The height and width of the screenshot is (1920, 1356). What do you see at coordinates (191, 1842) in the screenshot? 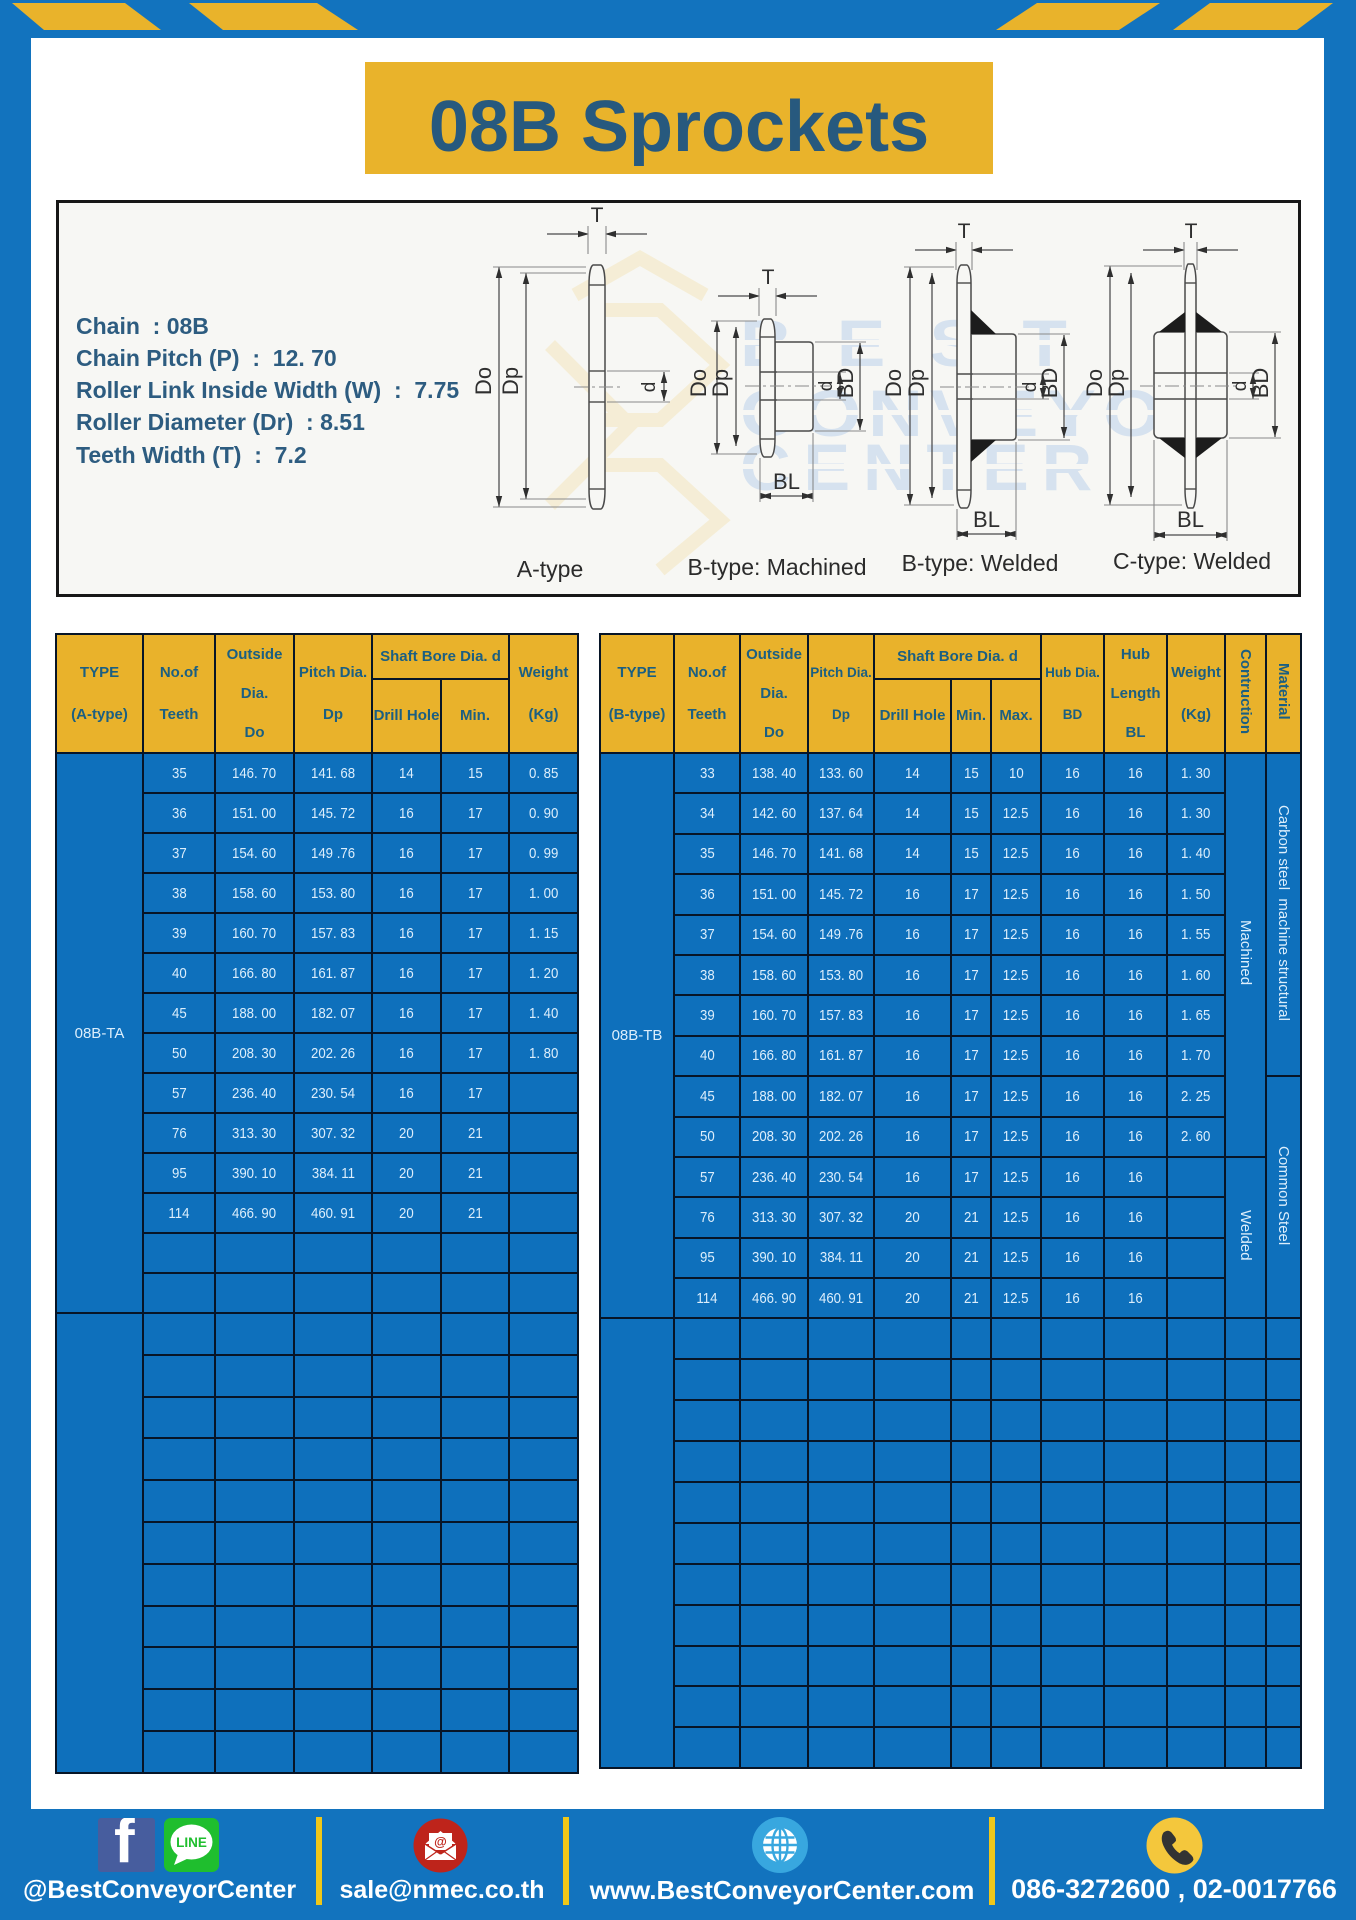
I see `svg-text: LINE` at bounding box center [191, 1842].